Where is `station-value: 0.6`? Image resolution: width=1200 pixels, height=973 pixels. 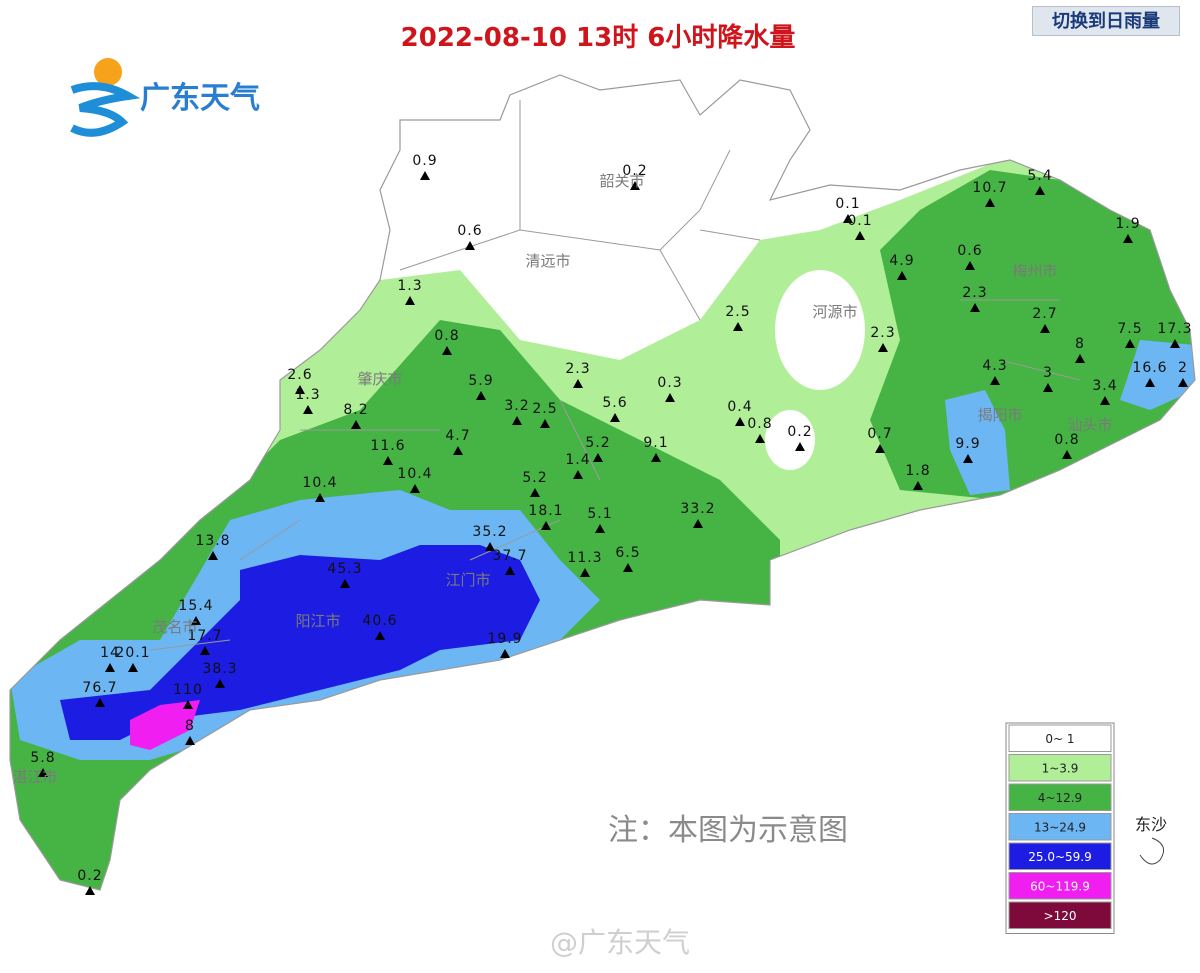 station-value: 0.6 is located at coordinates (969, 251).